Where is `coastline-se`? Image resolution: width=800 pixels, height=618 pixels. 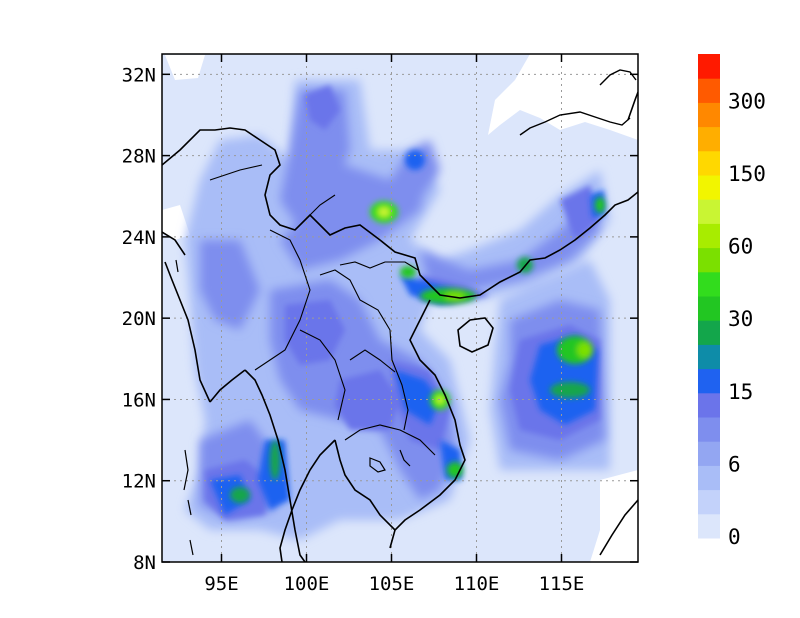 coastline-se is located at coordinates (618, 527).